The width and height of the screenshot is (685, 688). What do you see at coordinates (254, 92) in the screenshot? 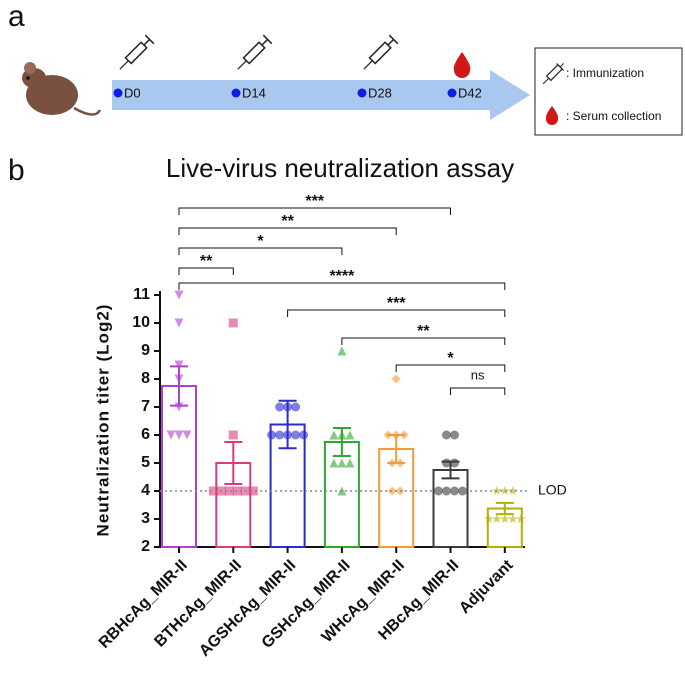
I see `timeline-day: D14` at bounding box center [254, 92].